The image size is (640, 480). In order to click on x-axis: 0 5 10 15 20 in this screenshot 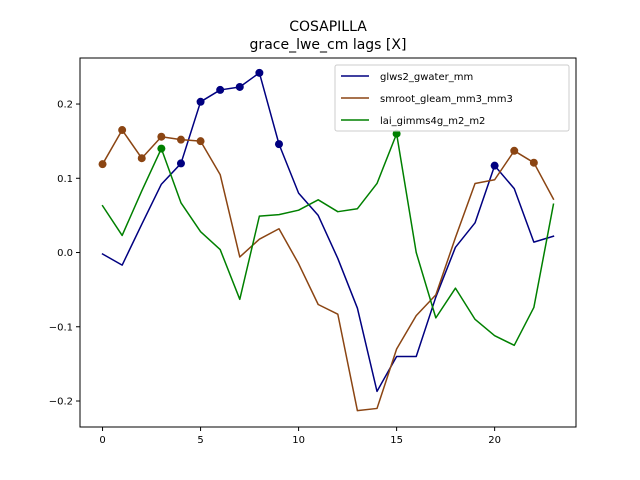, I will do `click(300, 436)`.